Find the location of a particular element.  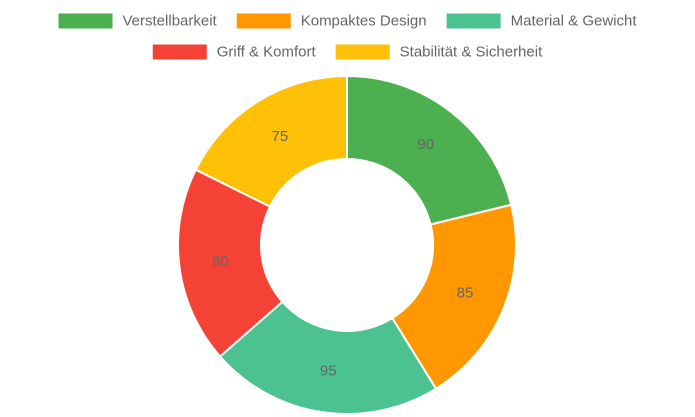

legend-item-stabilitaet-and-sicherheit: Stabilität & Sicherheit is located at coordinates (439, 52).